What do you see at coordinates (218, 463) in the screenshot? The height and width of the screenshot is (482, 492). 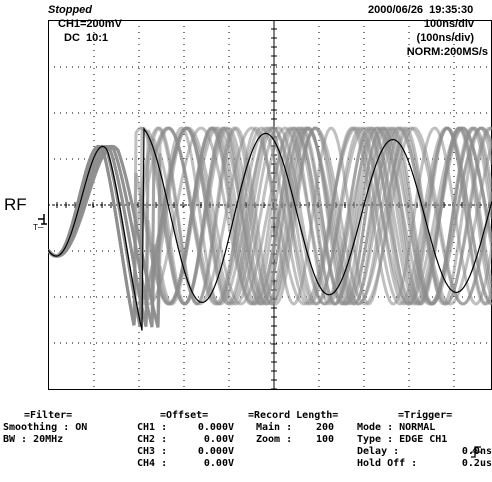 I see `offset-ch4-value: 0.00V` at bounding box center [218, 463].